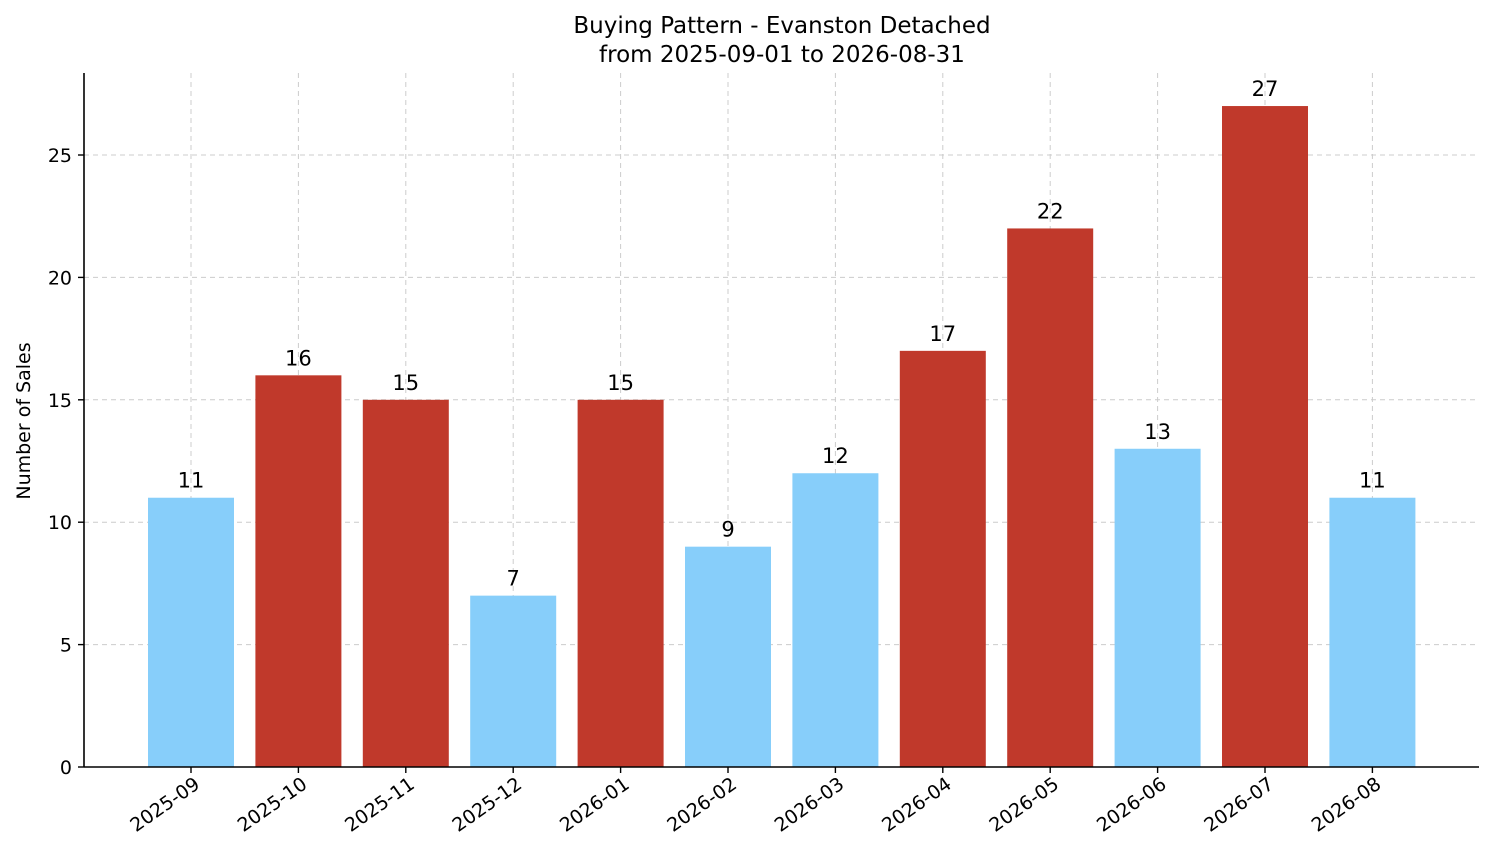  What do you see at coordinates (810, 805) in the screenshot?
I see `x-tick-label: 2026-03` at bounding box center [810, 805].